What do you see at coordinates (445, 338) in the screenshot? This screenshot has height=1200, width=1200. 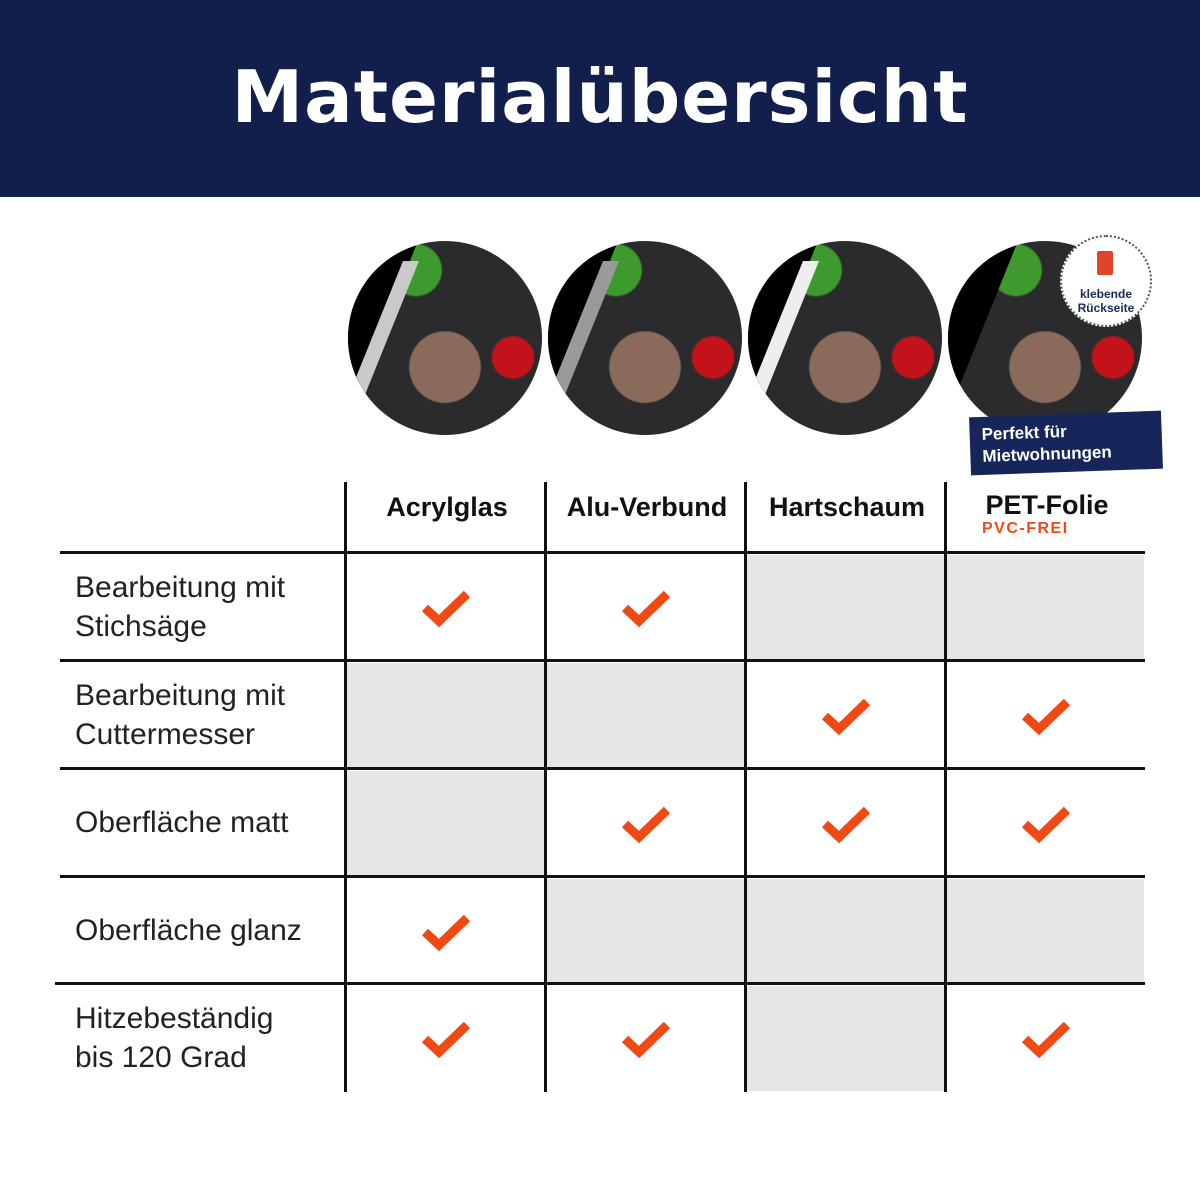 I see `material-image-acrylglas` at bounding box center [445, 338].